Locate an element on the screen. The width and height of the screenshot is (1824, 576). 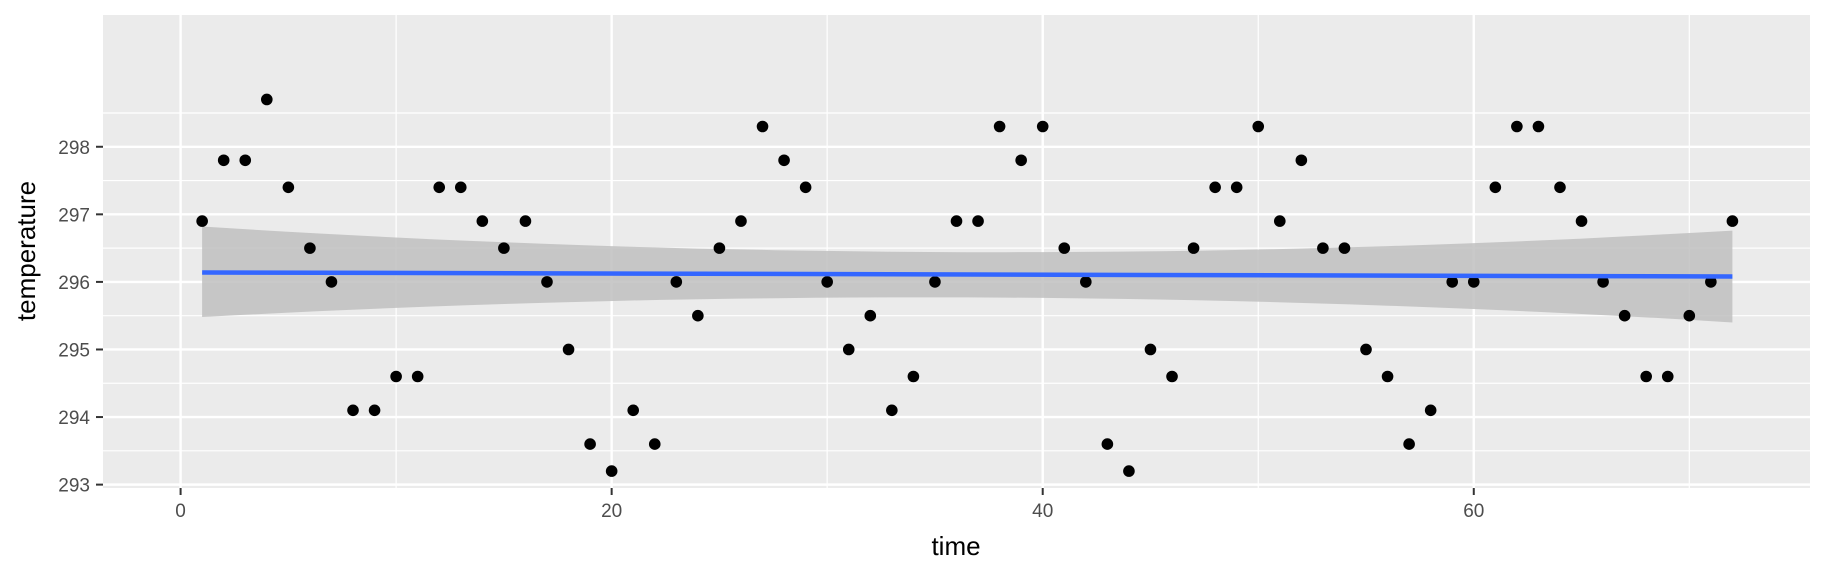
y-tick-label: 296 is located at coordinates (74, 283).